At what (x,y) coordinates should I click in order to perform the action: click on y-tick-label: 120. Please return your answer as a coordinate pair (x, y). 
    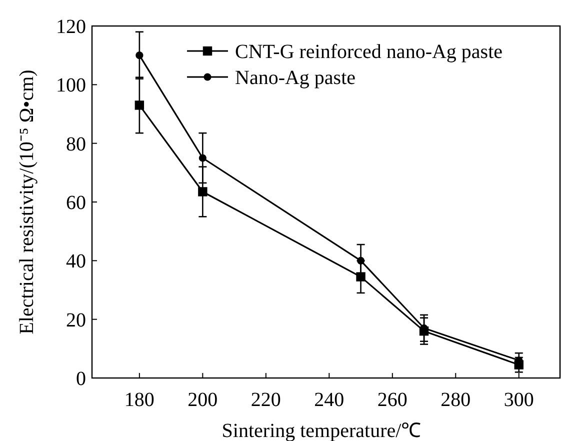
    Looking at the image, I should click on (71, 27).